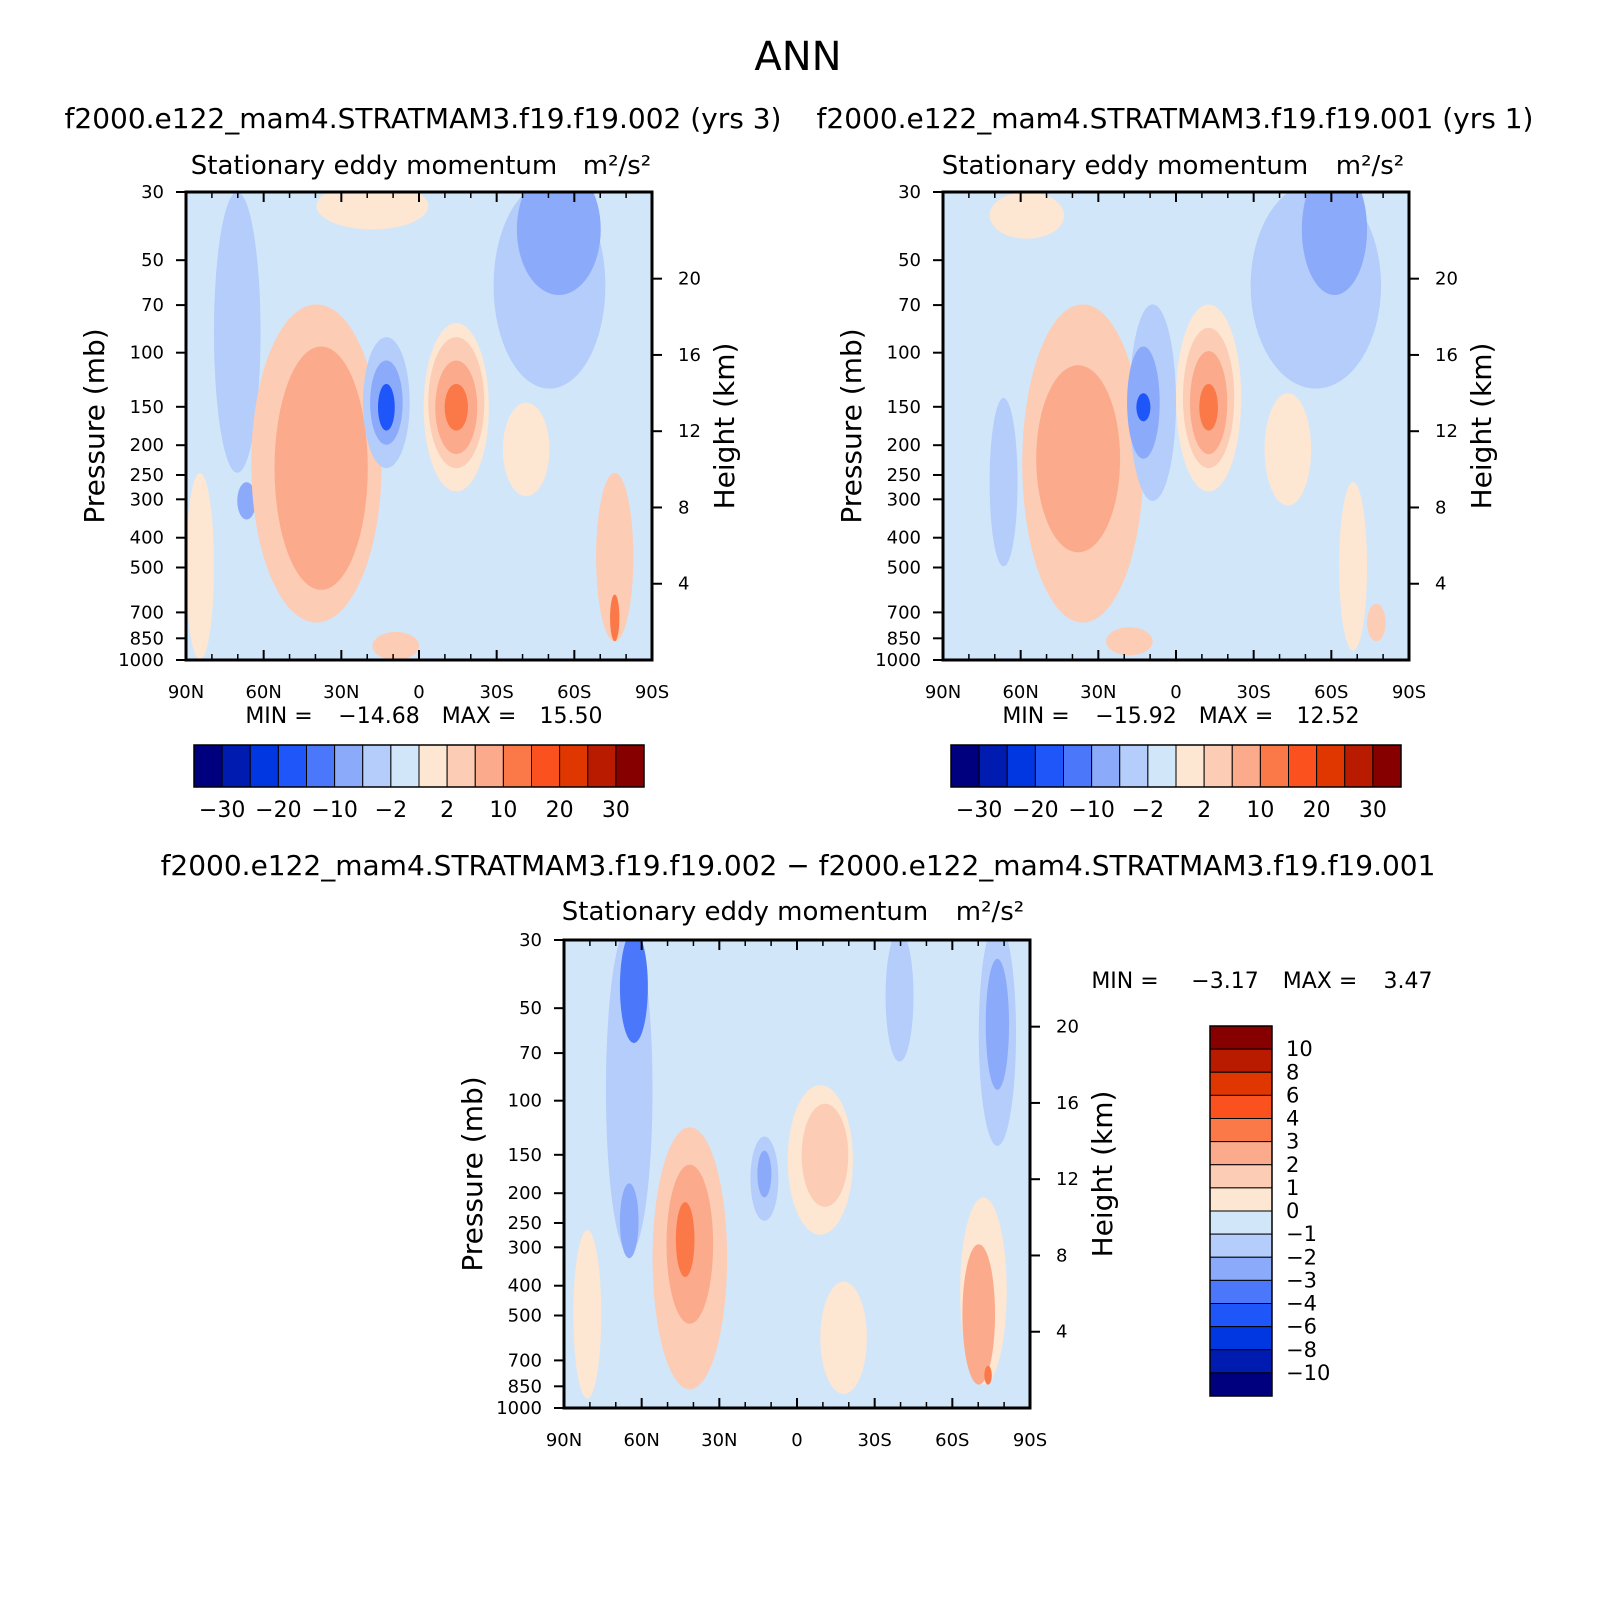 The height and width of the screenshot is (1599, 1597). Describe the element at coordinates (1446, 431) in the screenshot. I see `y2-tick-label: 12` at that location.